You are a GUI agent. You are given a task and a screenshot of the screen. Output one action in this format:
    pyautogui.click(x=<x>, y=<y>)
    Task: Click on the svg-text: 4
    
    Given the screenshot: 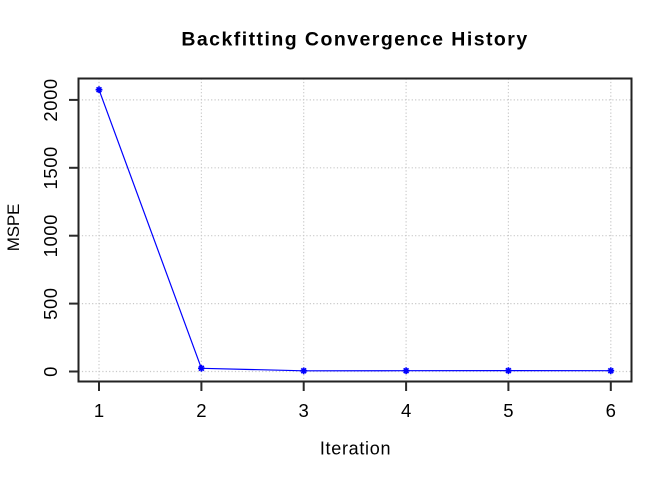 What is the action you would take?
    pyautogui.click(x=406, y=410)
    